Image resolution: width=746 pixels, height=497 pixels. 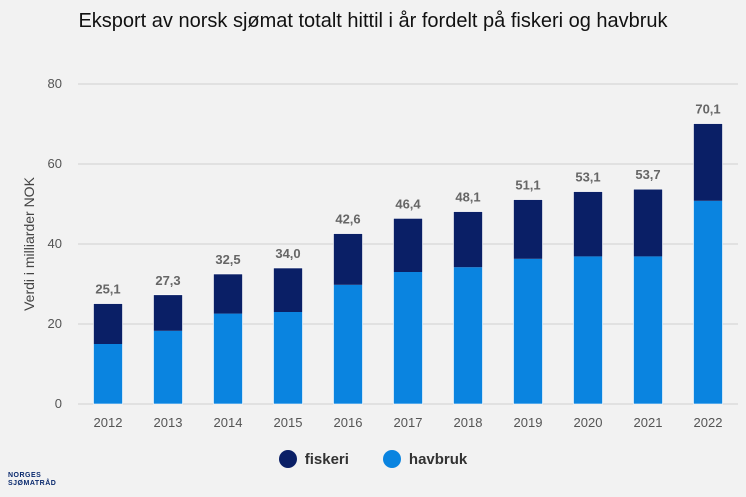 I want to click on bar-havbruk-2012, so click(x=108, y=374).